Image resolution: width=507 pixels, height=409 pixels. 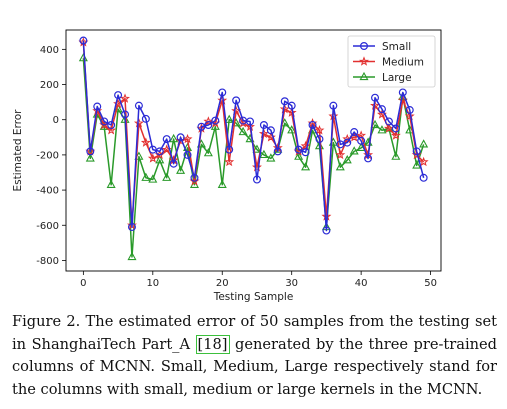 I want to click on x-tick-label: 0, so click(x=83, y=283).